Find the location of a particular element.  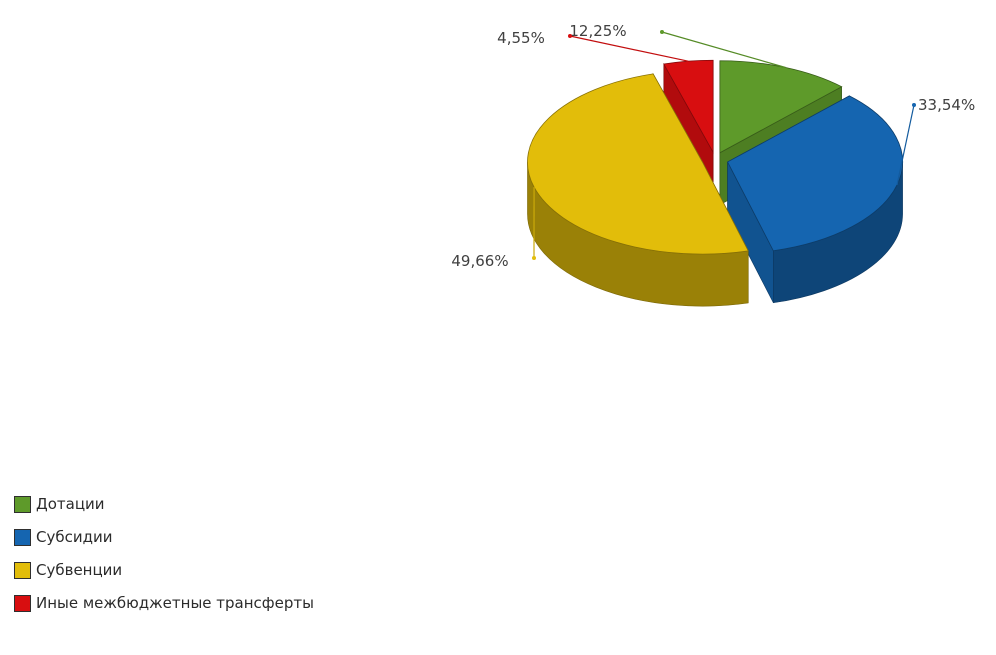

data-label: 33,54% is located at coordinates (946, 105).